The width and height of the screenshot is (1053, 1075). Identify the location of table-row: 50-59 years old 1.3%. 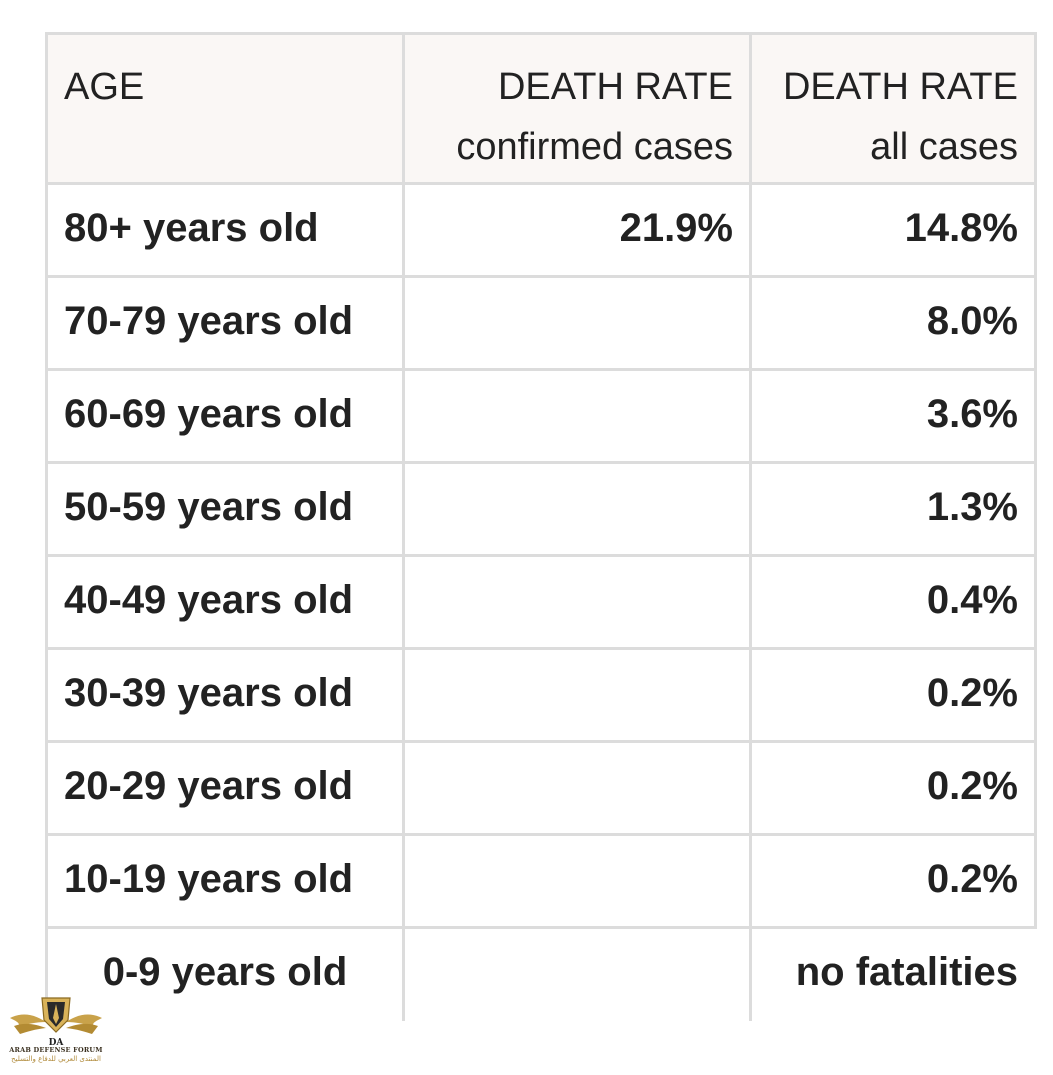
(541, 509).